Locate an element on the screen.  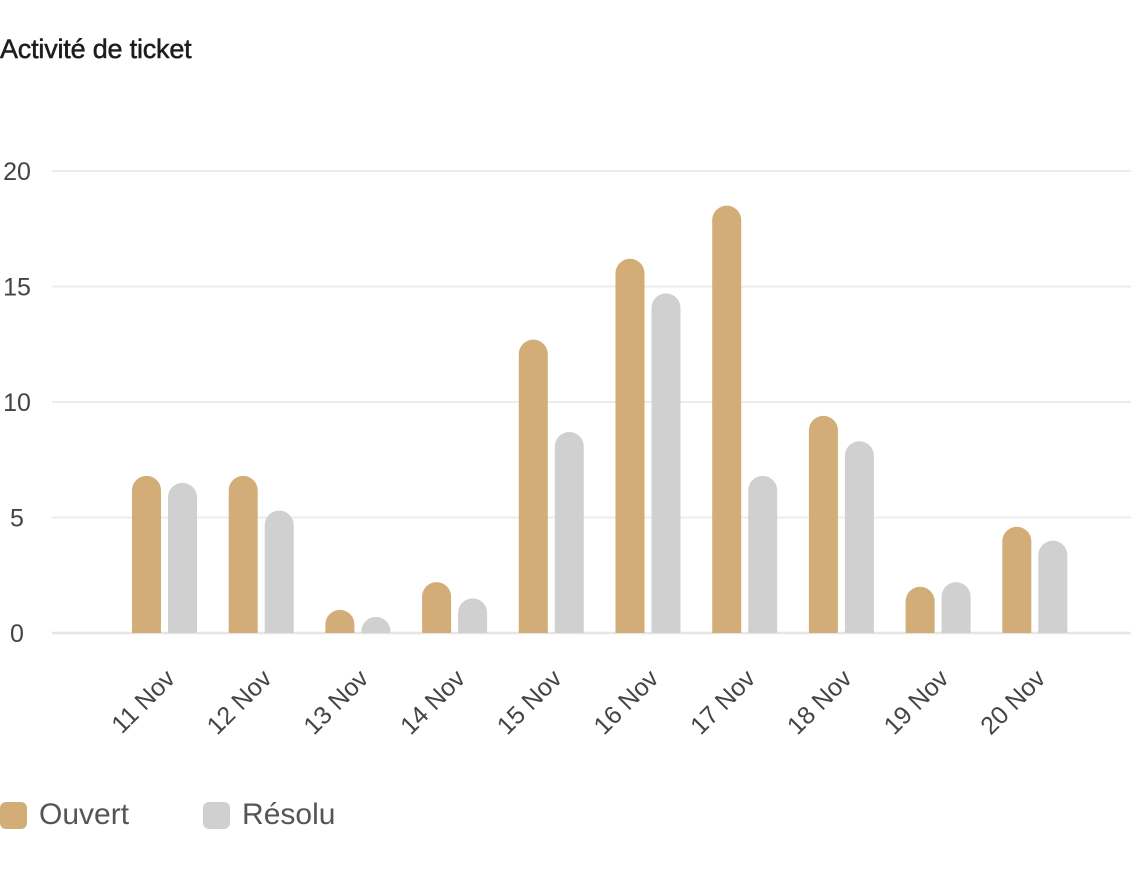
x-tick-label: 12 Nov is located at coordinates (240, 702).